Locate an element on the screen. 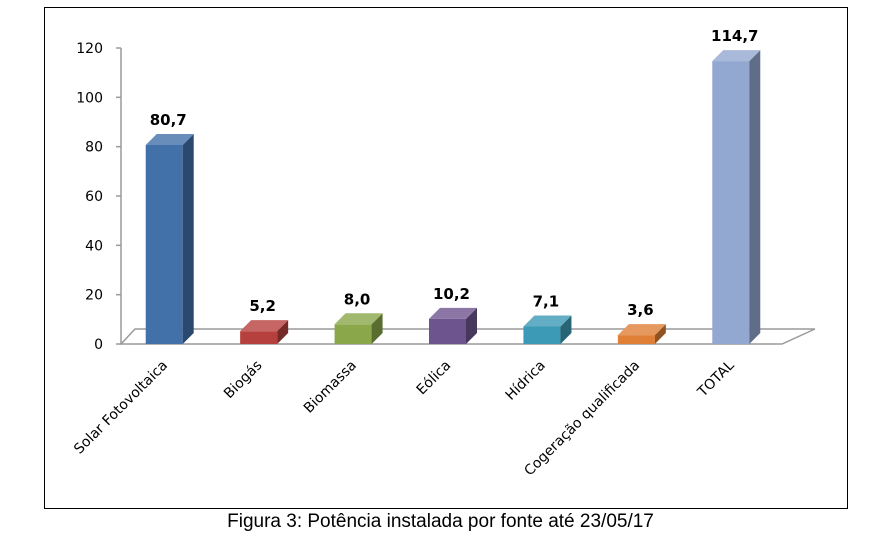 This screenshot has width=881, height=544. data-label: 8,0 is located at coordinates (357, 299).